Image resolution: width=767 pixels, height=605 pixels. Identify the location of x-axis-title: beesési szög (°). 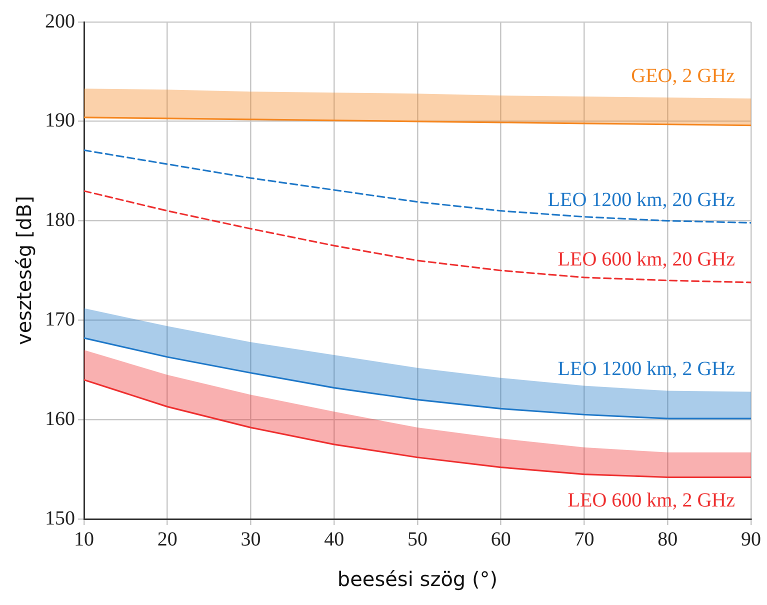
(417, 579).